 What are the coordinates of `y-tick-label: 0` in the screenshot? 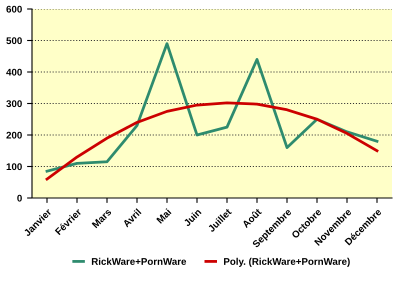 It's located at (19, 198).